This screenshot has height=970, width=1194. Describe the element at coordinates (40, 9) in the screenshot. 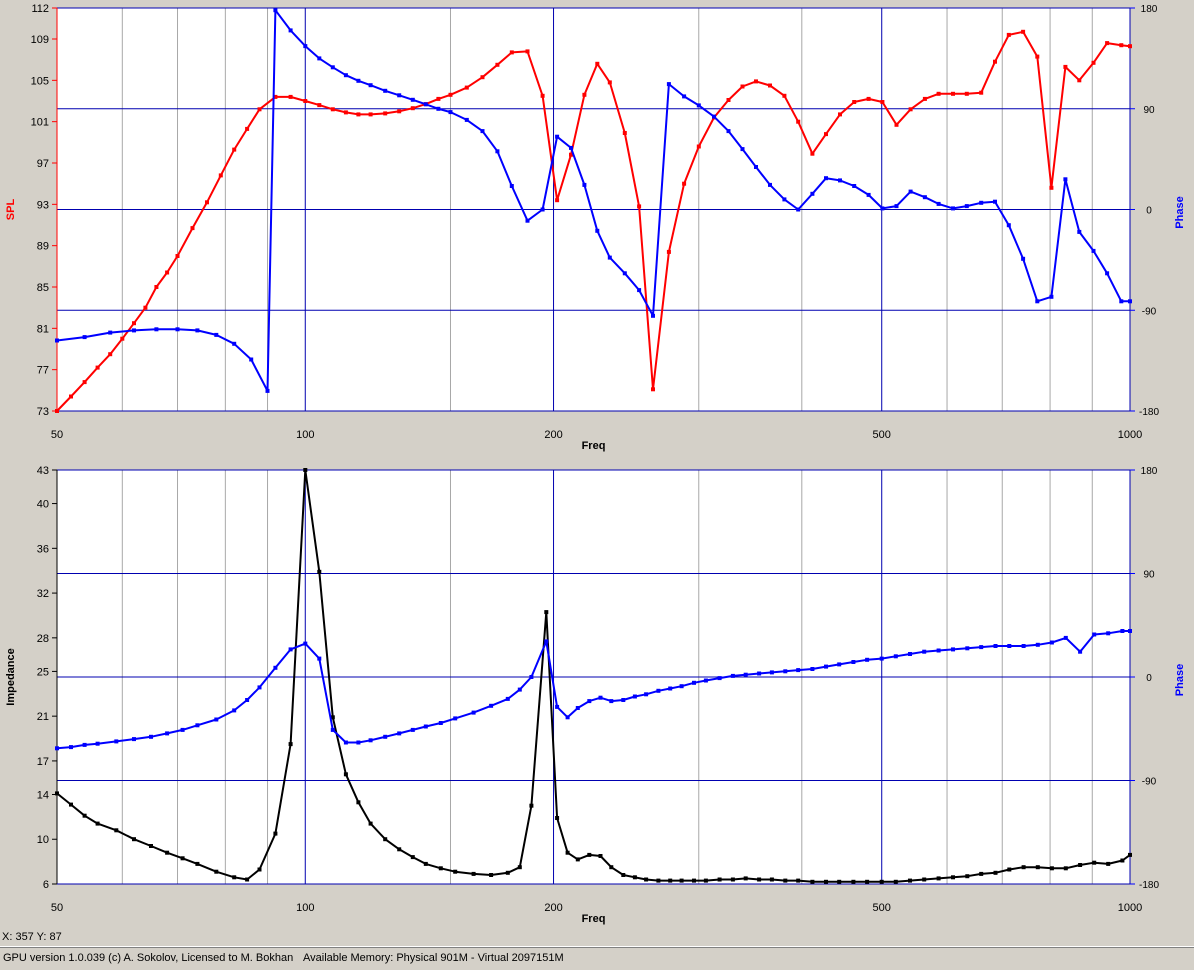

I see `y-tick-label: 112` at that location.